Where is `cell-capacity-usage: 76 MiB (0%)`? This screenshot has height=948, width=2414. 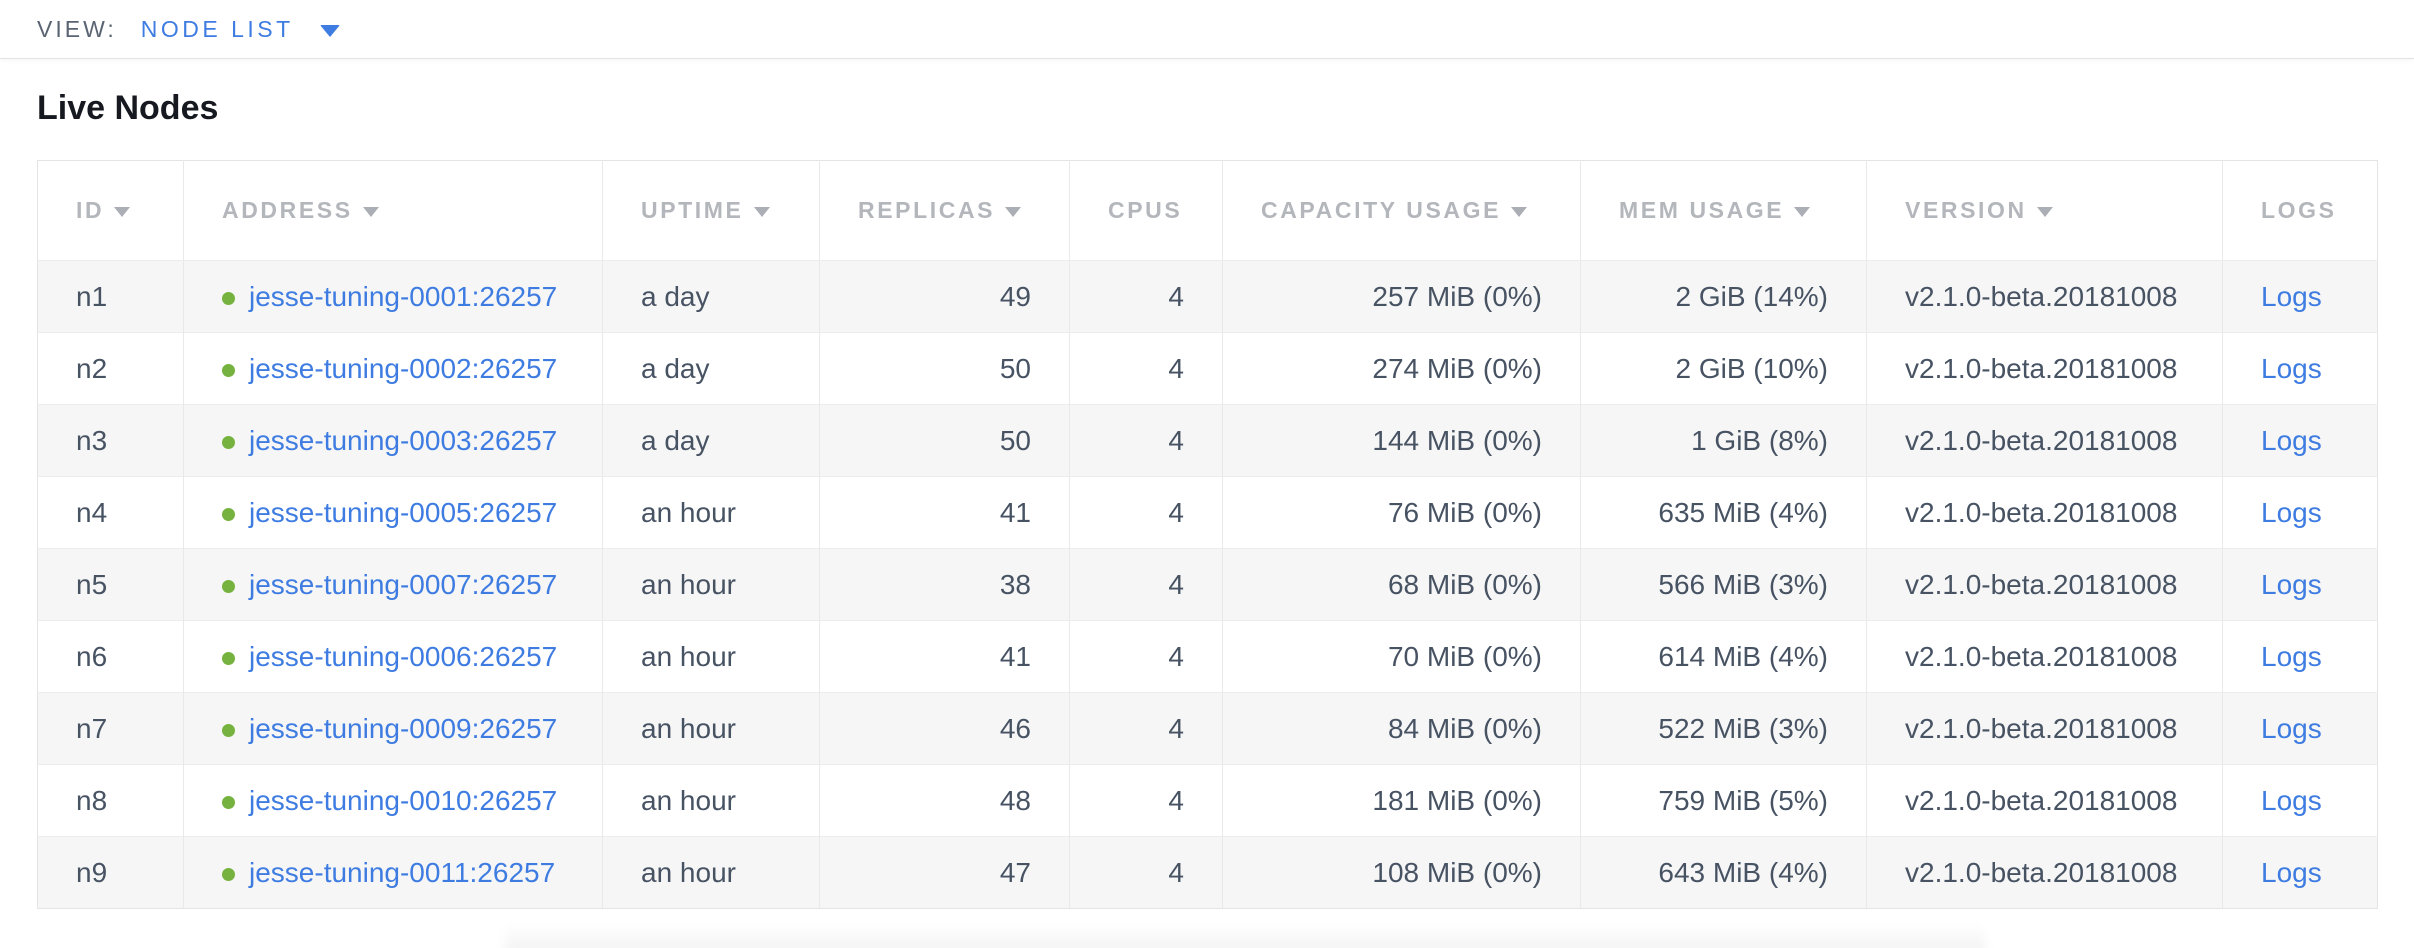
cell-capacity-usage: 76 MiB (0%) is located at coordinates (1401, 512).